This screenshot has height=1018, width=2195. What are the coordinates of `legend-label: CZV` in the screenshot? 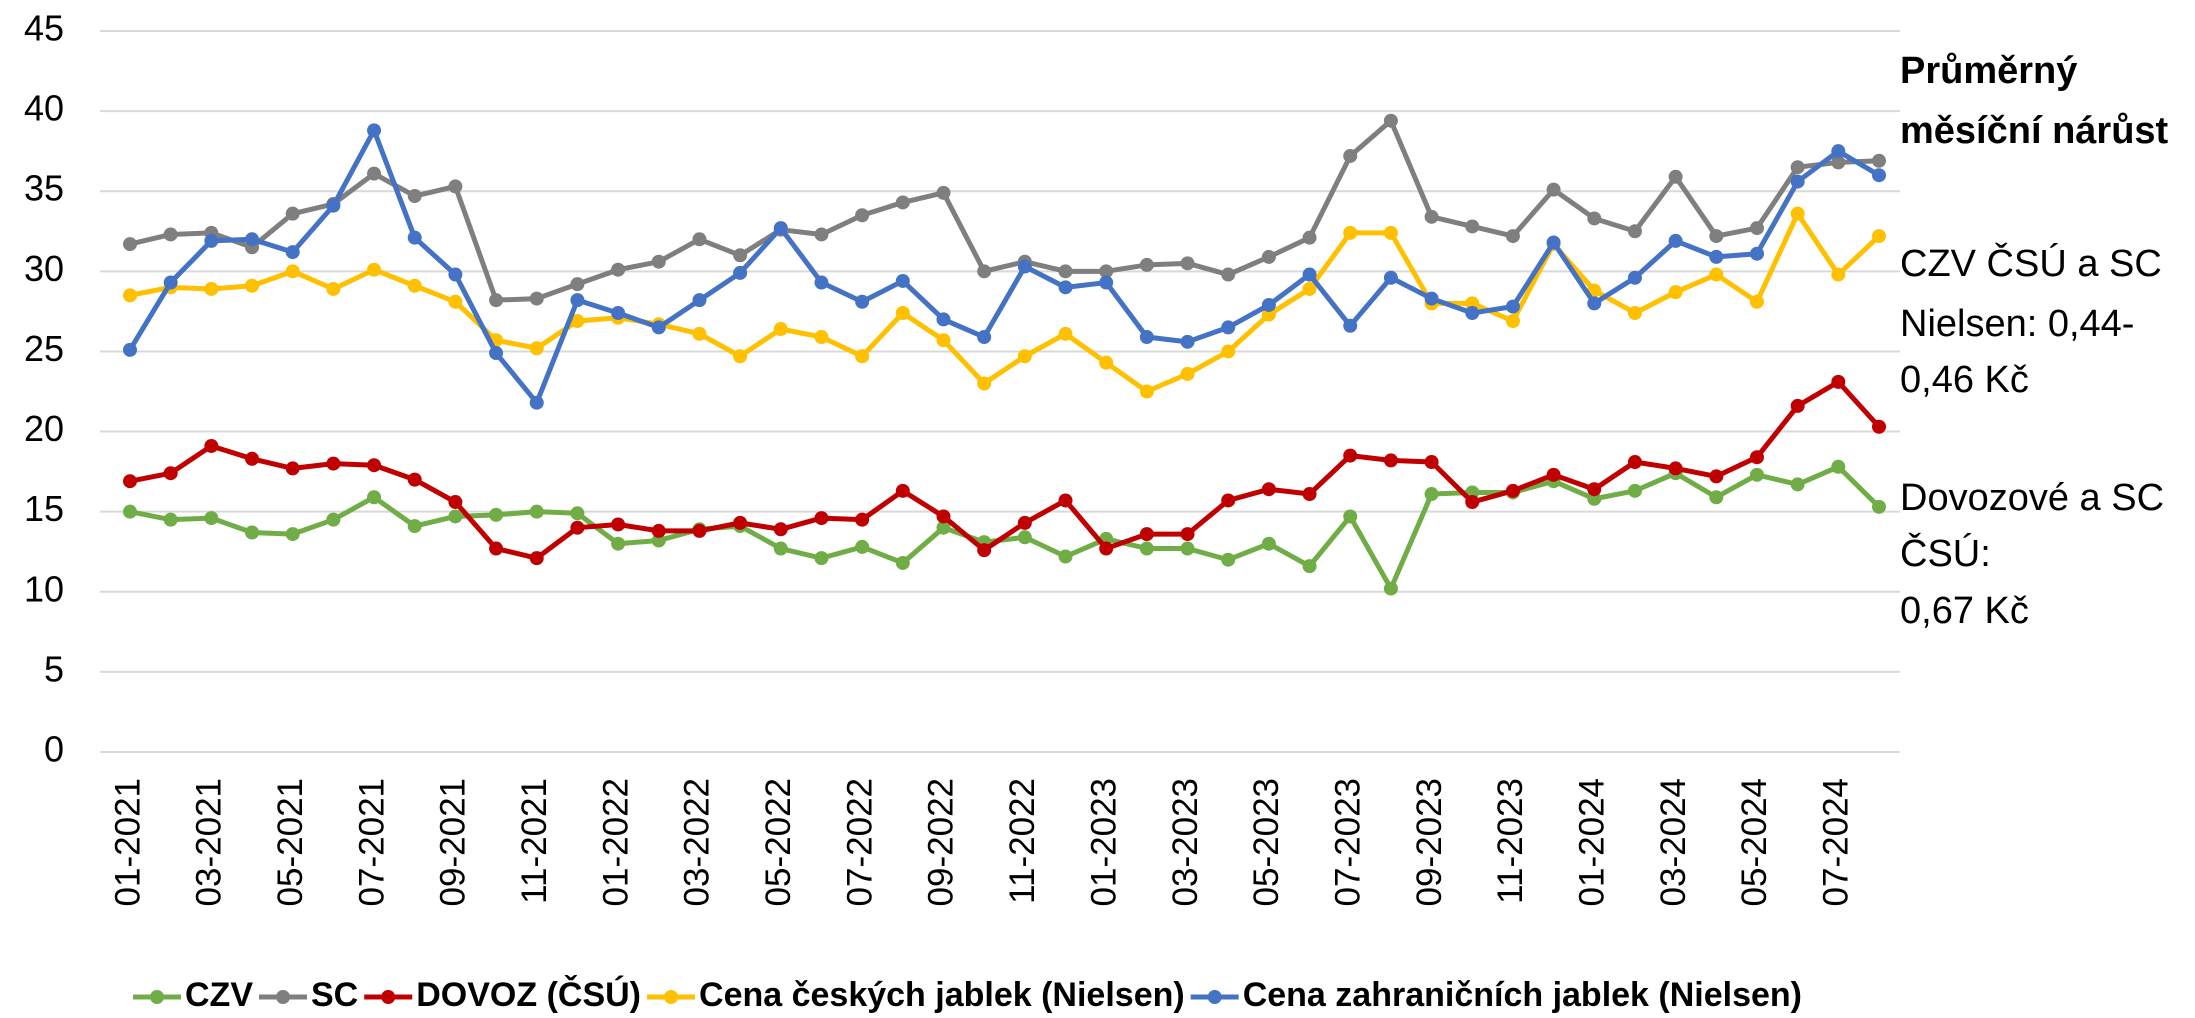 It's located at (219, 995).